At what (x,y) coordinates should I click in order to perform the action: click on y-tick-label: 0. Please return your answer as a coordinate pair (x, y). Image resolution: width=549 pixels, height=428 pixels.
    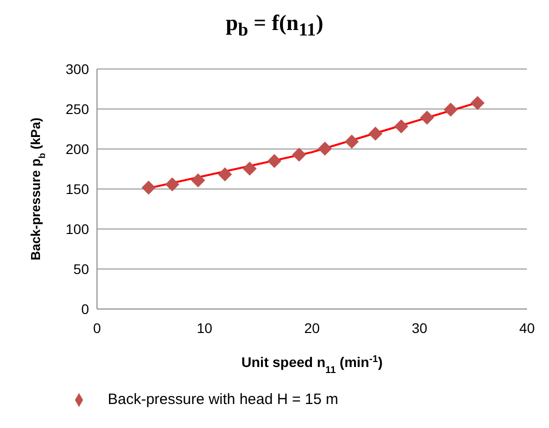
    Looking at the image, I should click on (85, 308).